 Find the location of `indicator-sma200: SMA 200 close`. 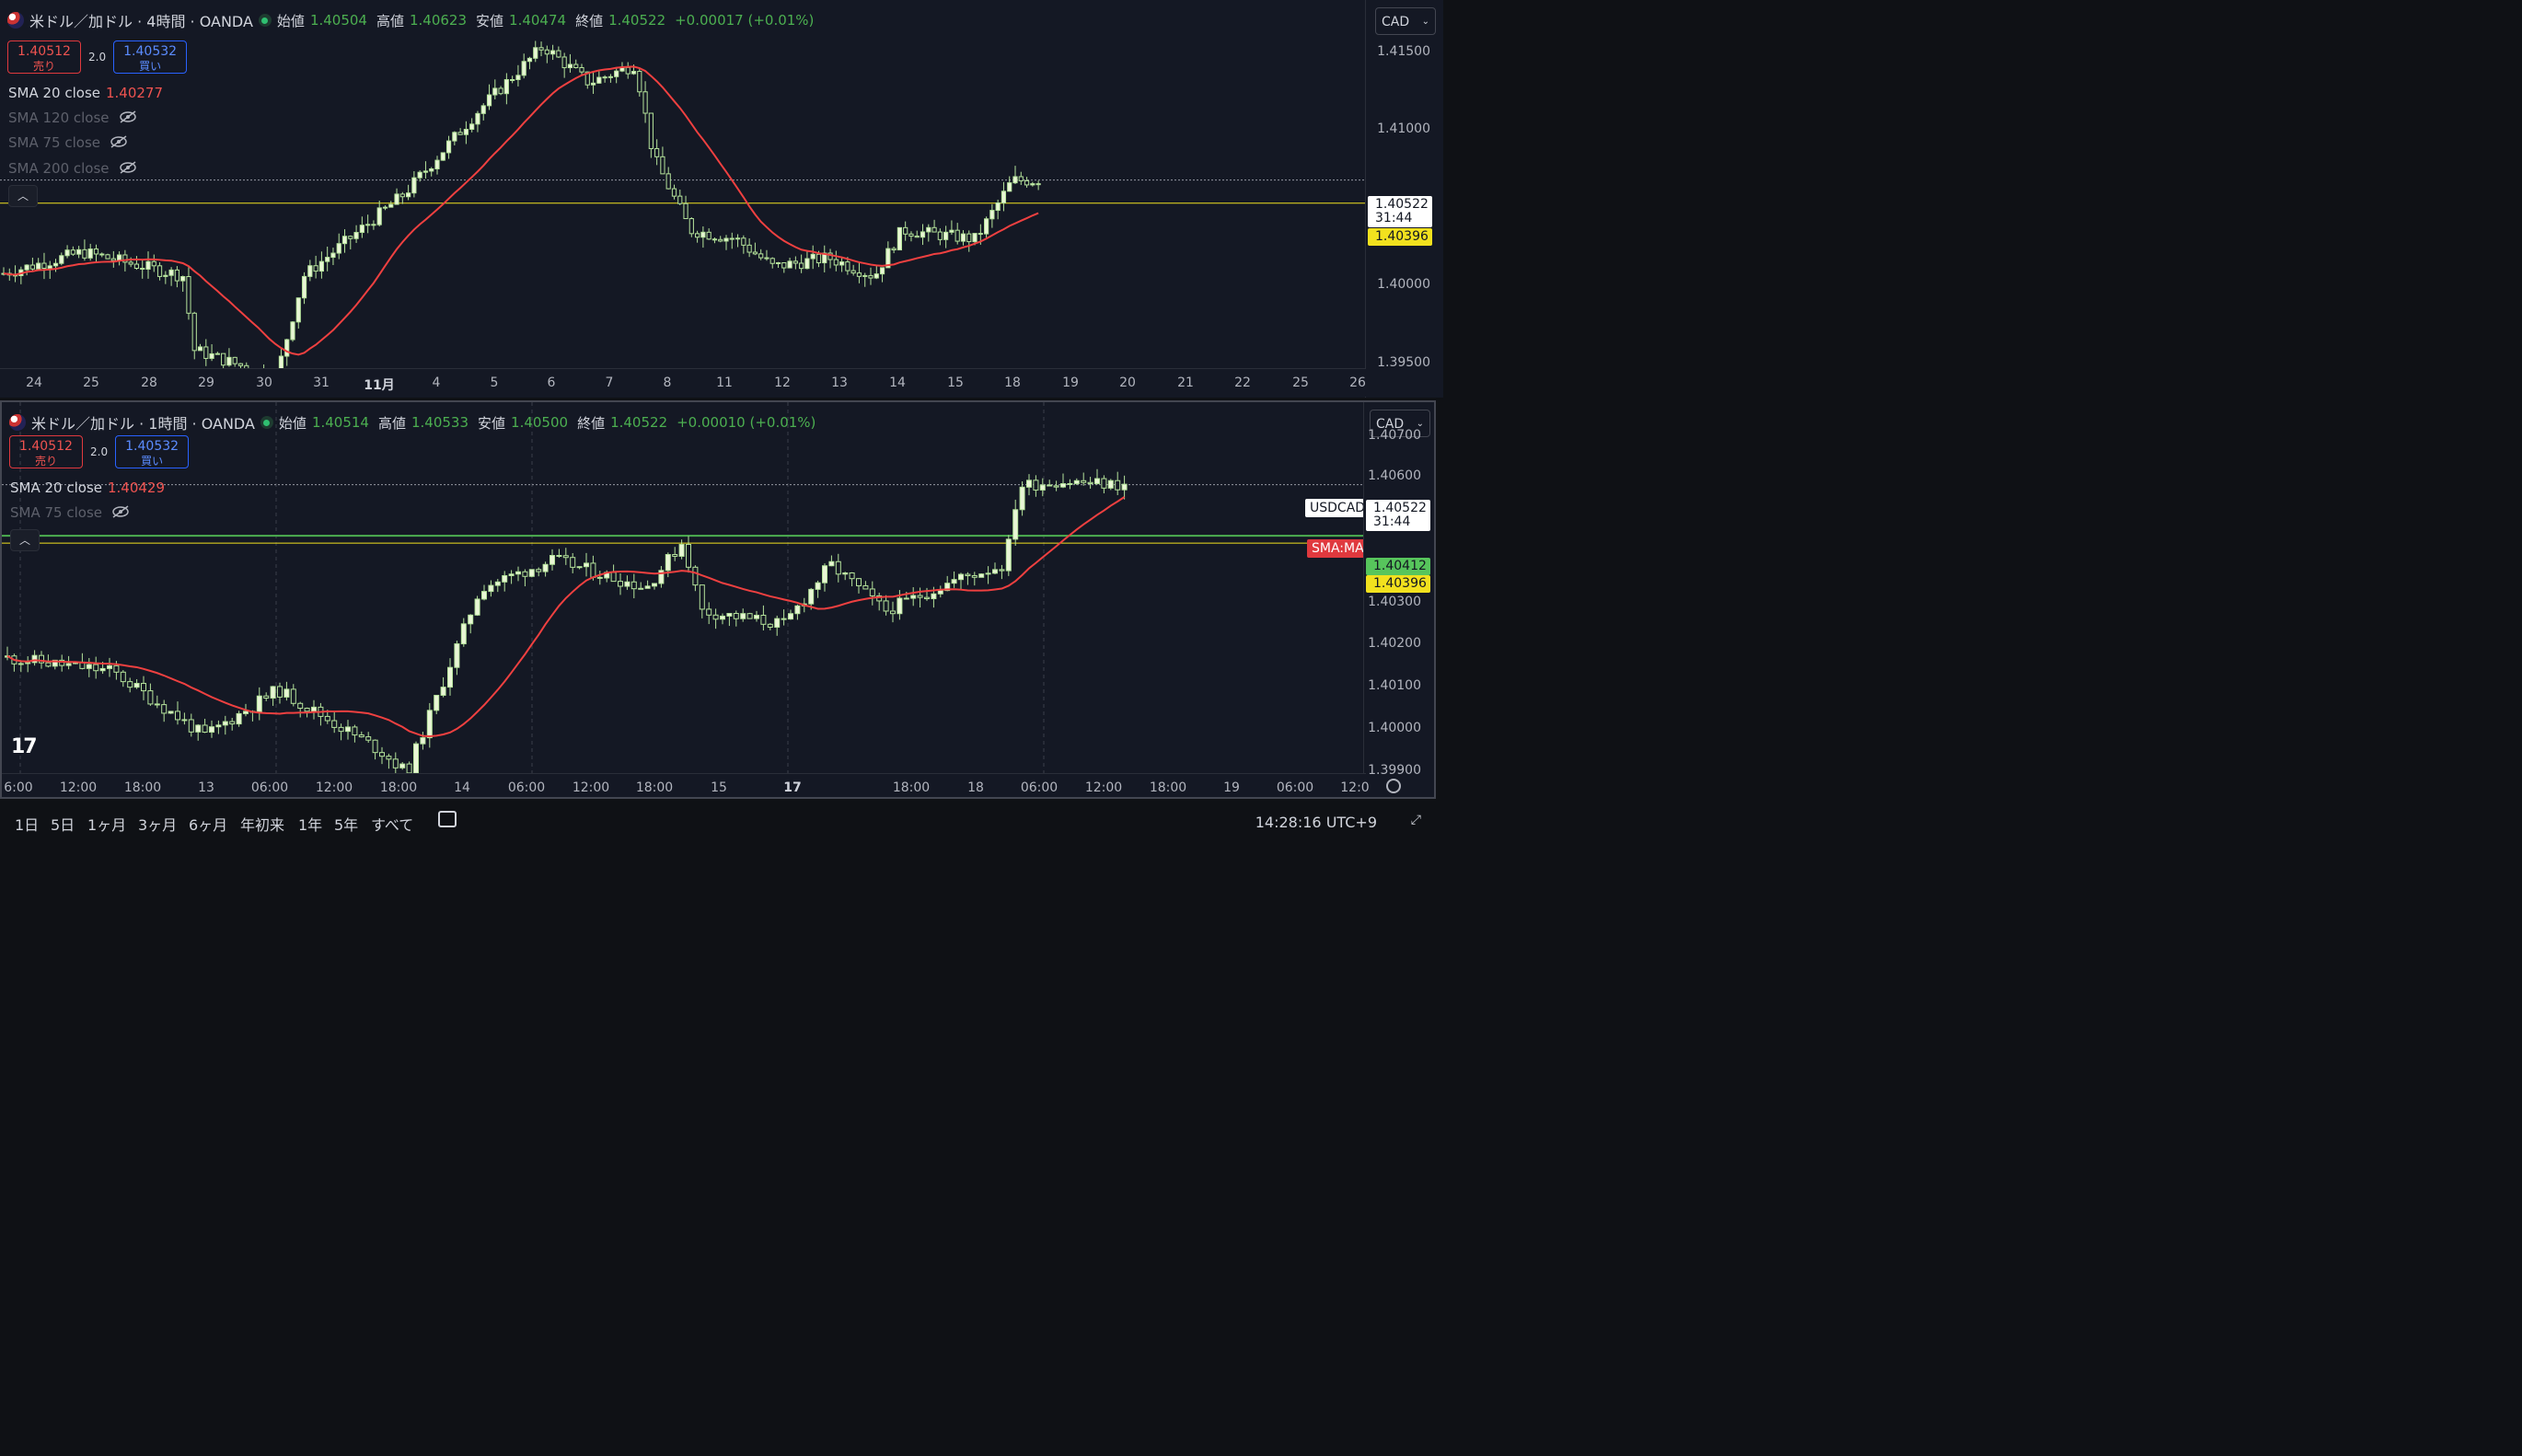

indicator-sma200: SMA 200 close is located at coordinates (72, 169).